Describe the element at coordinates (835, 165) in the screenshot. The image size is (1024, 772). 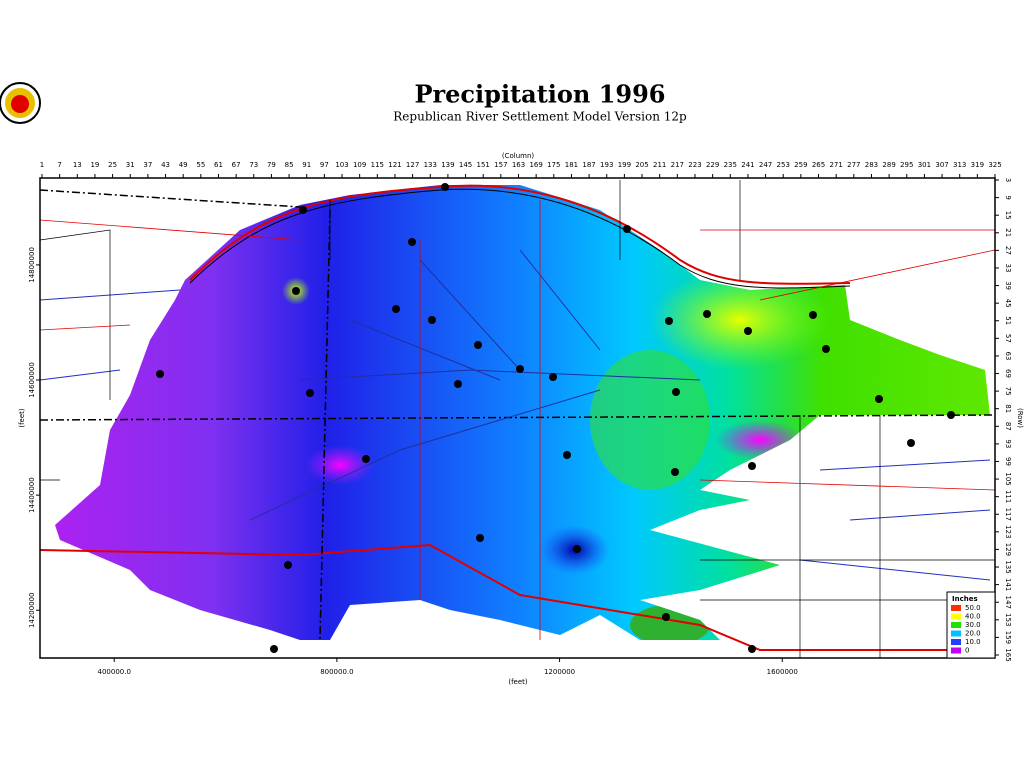
I see `column-tick-label: 271` at that location.